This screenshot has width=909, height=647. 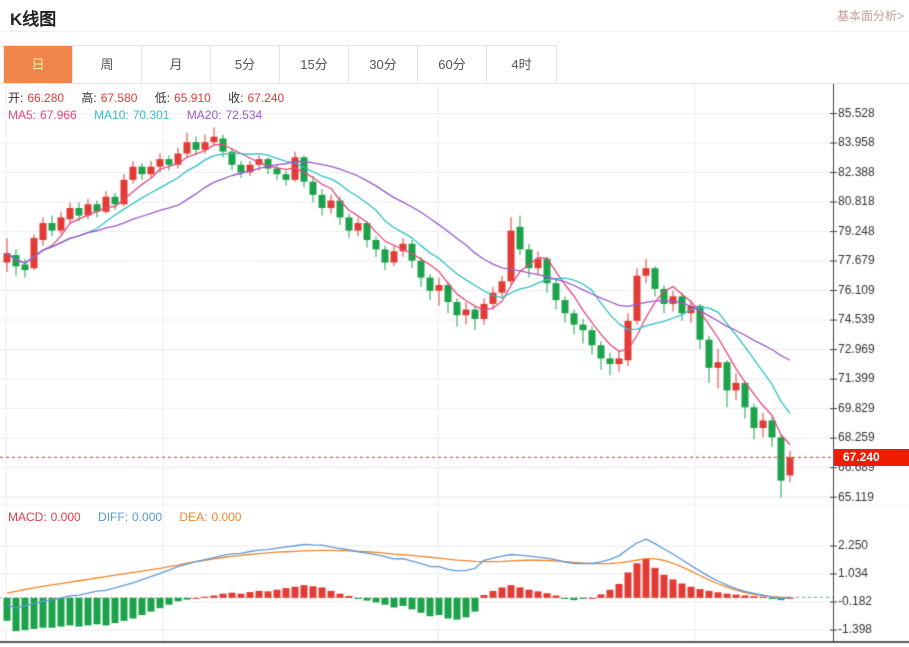 I want to click on dea-value: 0.000, so click(x=226, y=517).